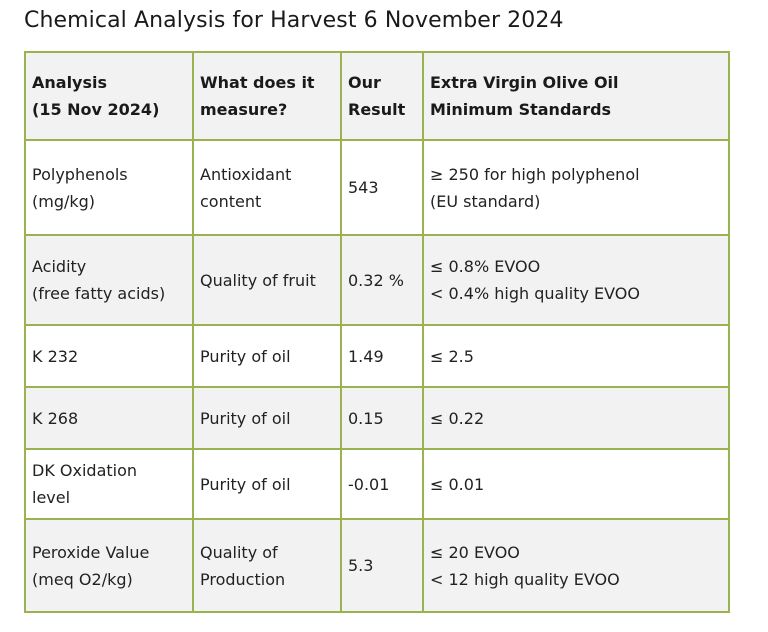 Image resolution: width=768 pixels, height=632 pixels. I want to click on cell-measure: Quality of Production, so click(267, 565).